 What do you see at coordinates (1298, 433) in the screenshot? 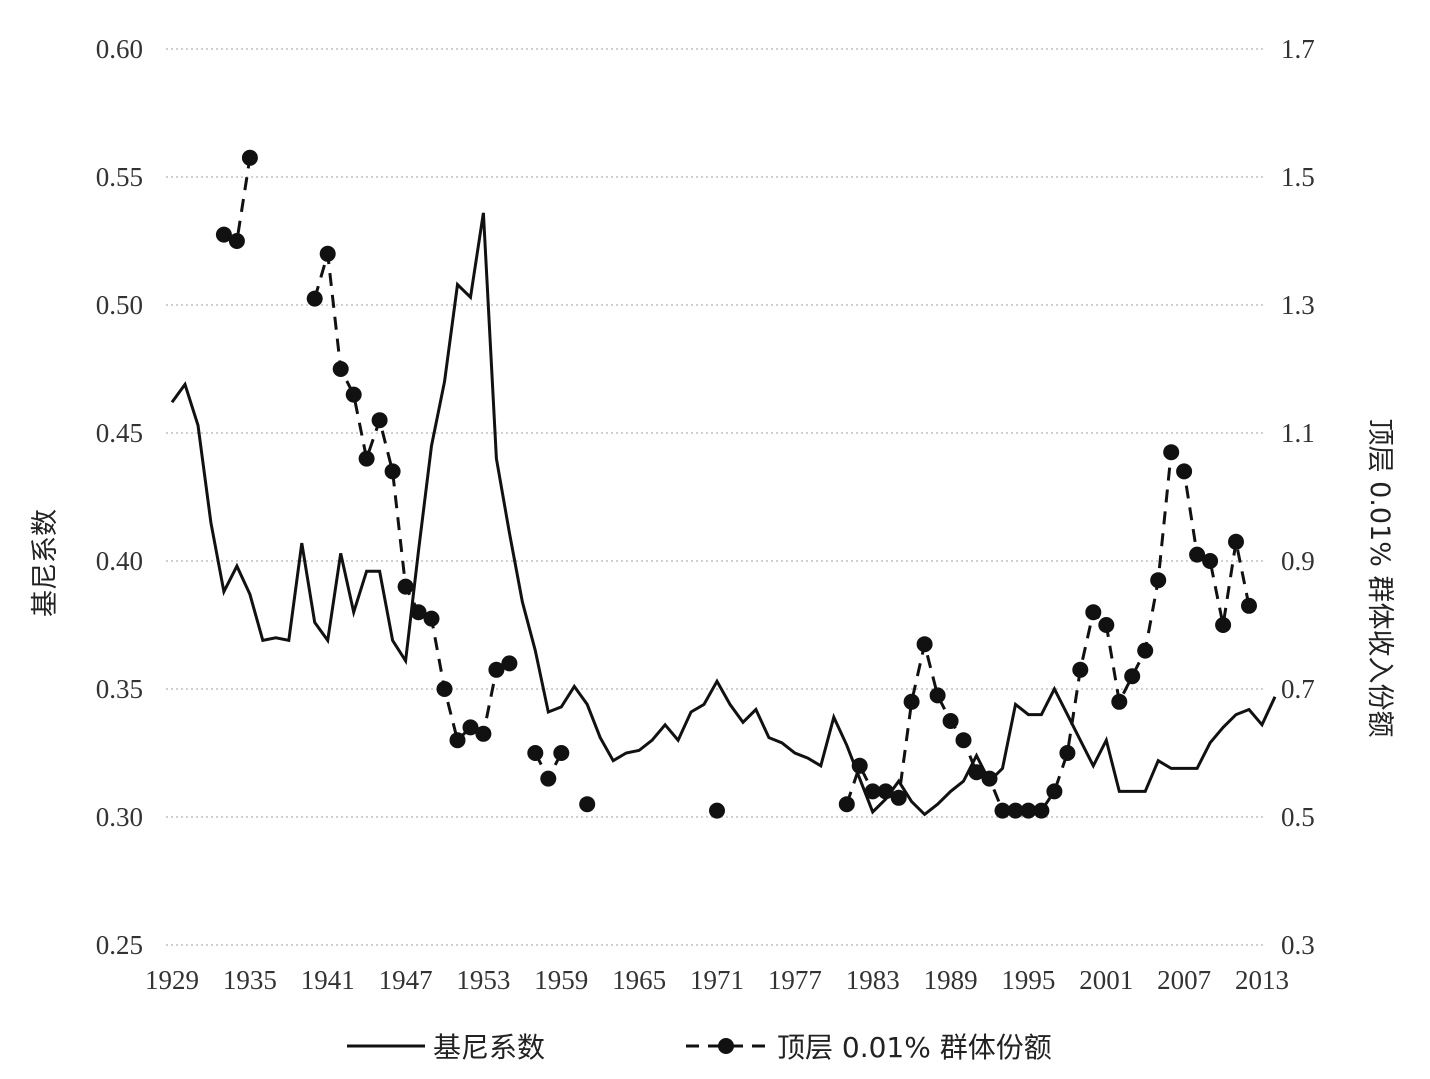
I see `y2-tick-label: 1.1` at bounding box center [1298, 433].